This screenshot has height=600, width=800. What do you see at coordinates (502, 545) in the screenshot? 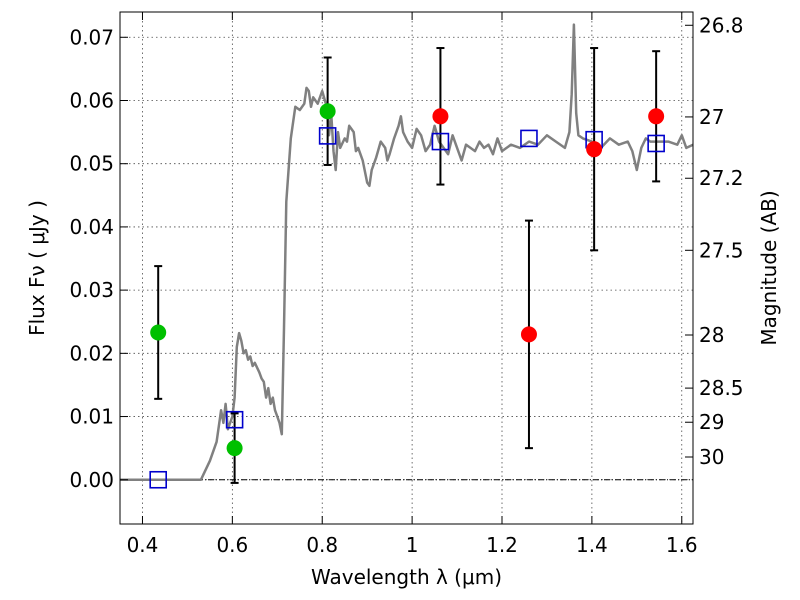
I see `x-tick-label: 1.2` at bounding box center [502, 545].